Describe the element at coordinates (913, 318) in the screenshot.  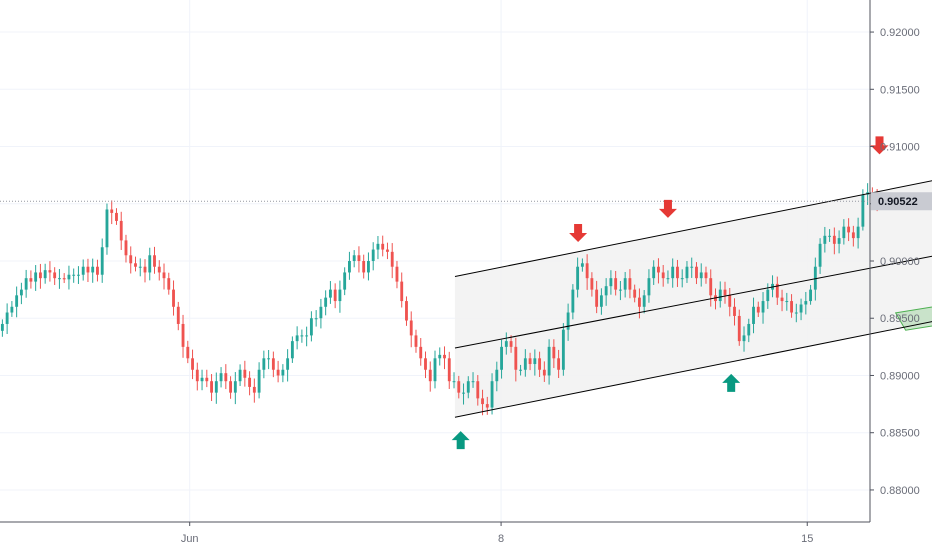
I see `support-zone-rect` at that location.